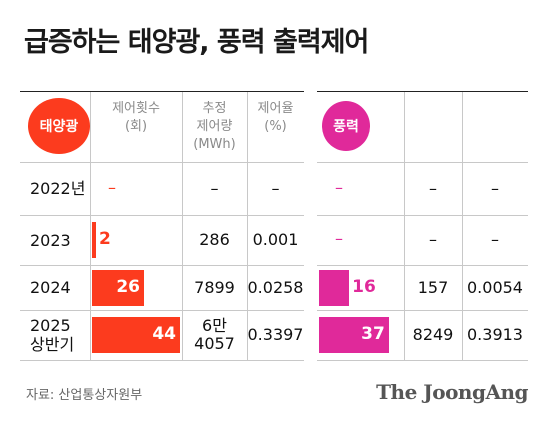 The image size is (560, 426). Describe the element at coordinates (214, 126) in the screenshot. I see `column-header: 추정 제어량 (MWh)` at that location.